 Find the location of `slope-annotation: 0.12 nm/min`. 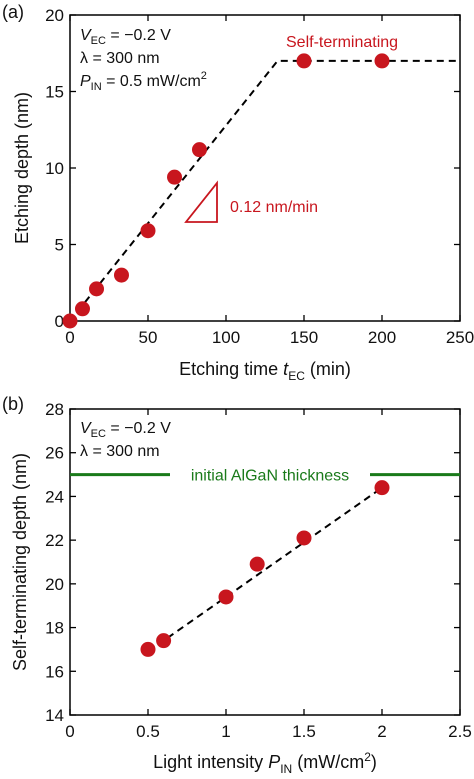

slope-annotation: 0.12 nm/min is located at coordinates (274, 207).